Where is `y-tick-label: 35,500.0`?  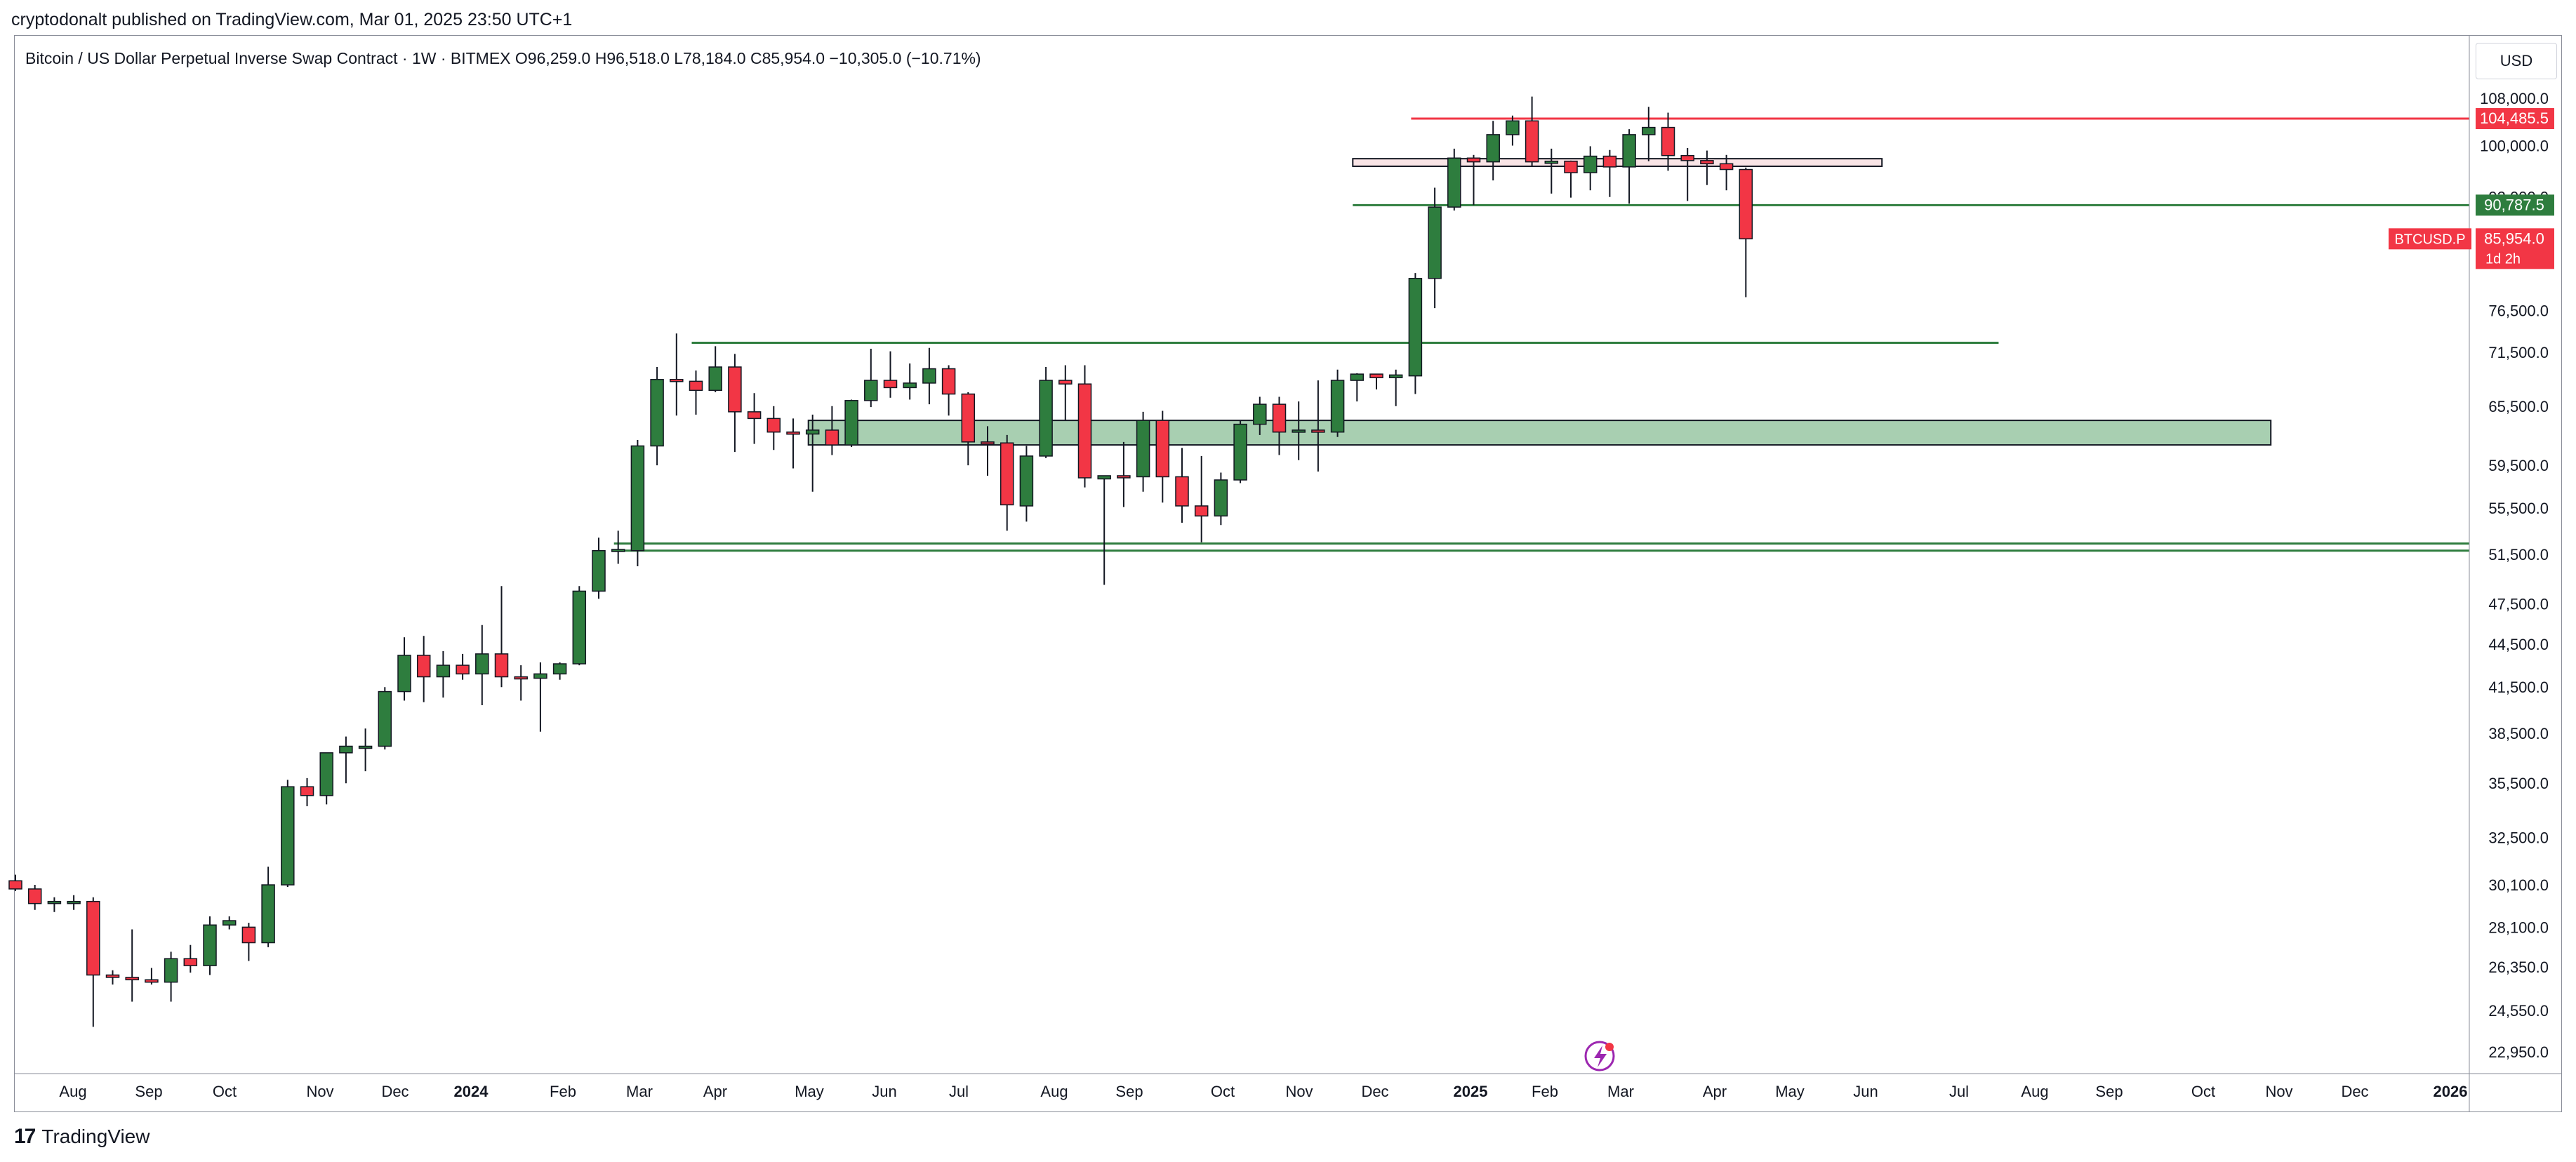 y-tick-label: 35,500.0 is located at coordinates (2519, 784).